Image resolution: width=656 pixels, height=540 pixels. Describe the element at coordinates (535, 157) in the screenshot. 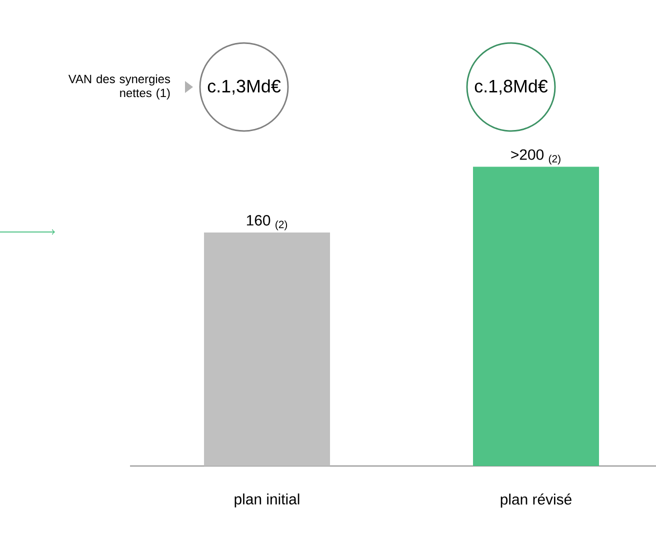

I see `data-label: >200 $_{(2)}$` at that location.